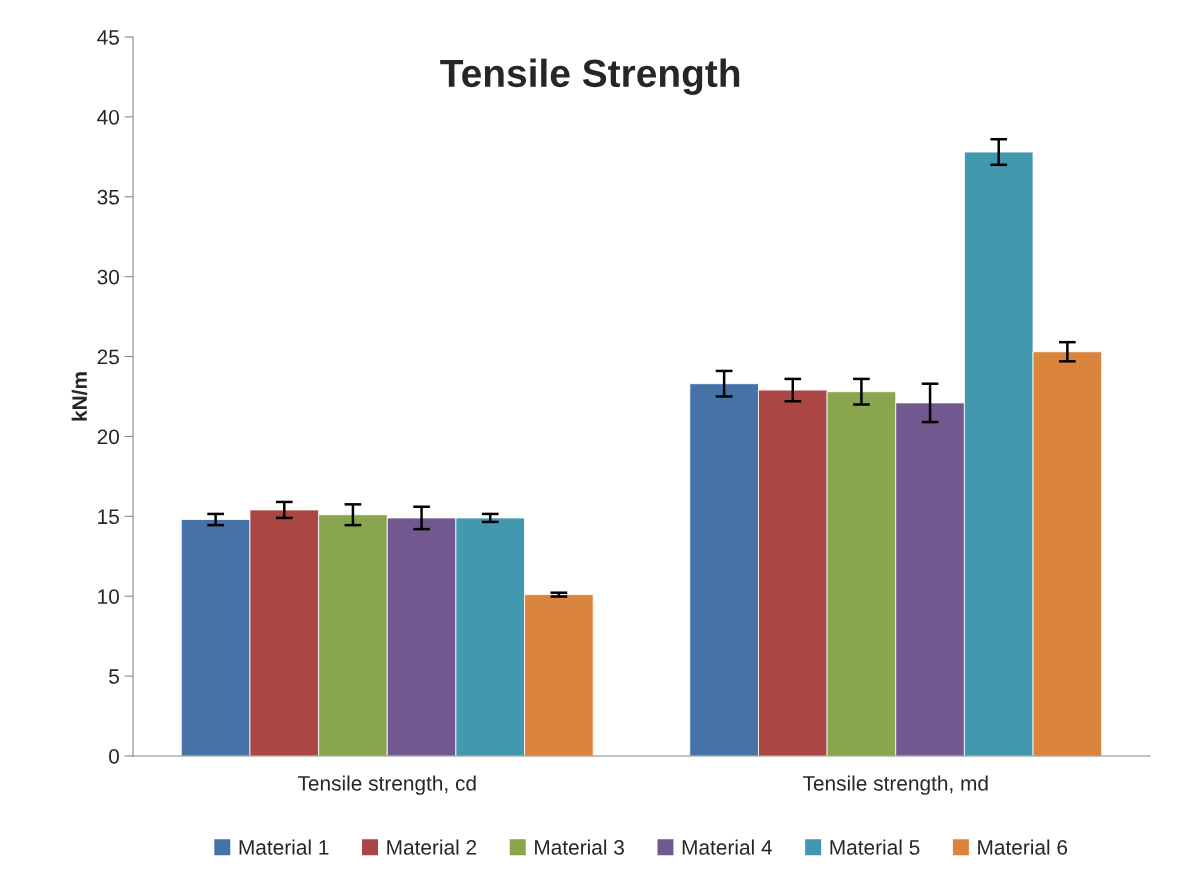  Describe the element at coordinates (284, 847) in the screenshot. I see `legend-label: Material 1` at that location.